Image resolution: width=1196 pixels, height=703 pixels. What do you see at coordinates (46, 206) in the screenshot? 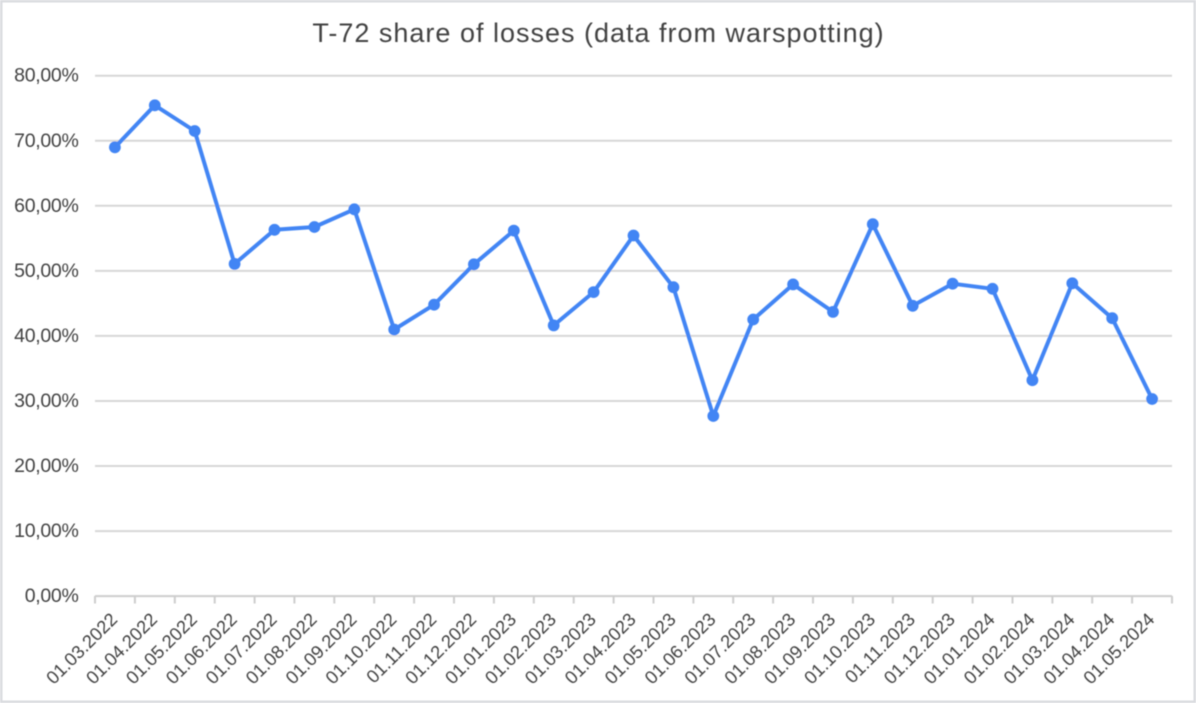
I see `svg-text: 60,00%` at bounding box center [46, 206].